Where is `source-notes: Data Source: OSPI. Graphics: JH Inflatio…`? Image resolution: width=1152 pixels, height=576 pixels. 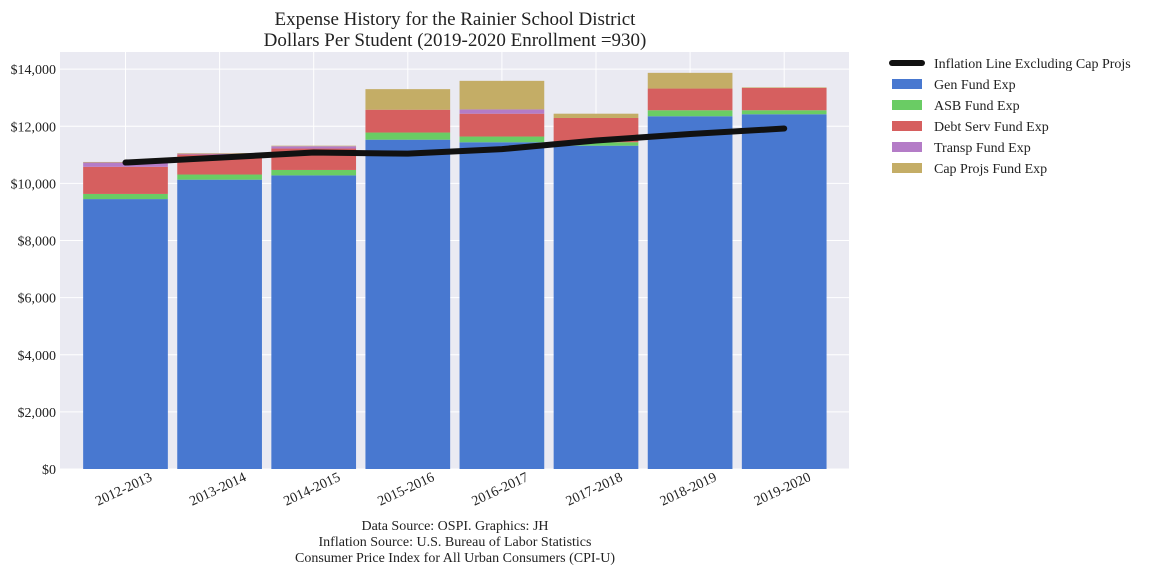 source-notes: Data Source: OSPI. Graphics: JH Inflatio… is located at coordinates (455, 542).